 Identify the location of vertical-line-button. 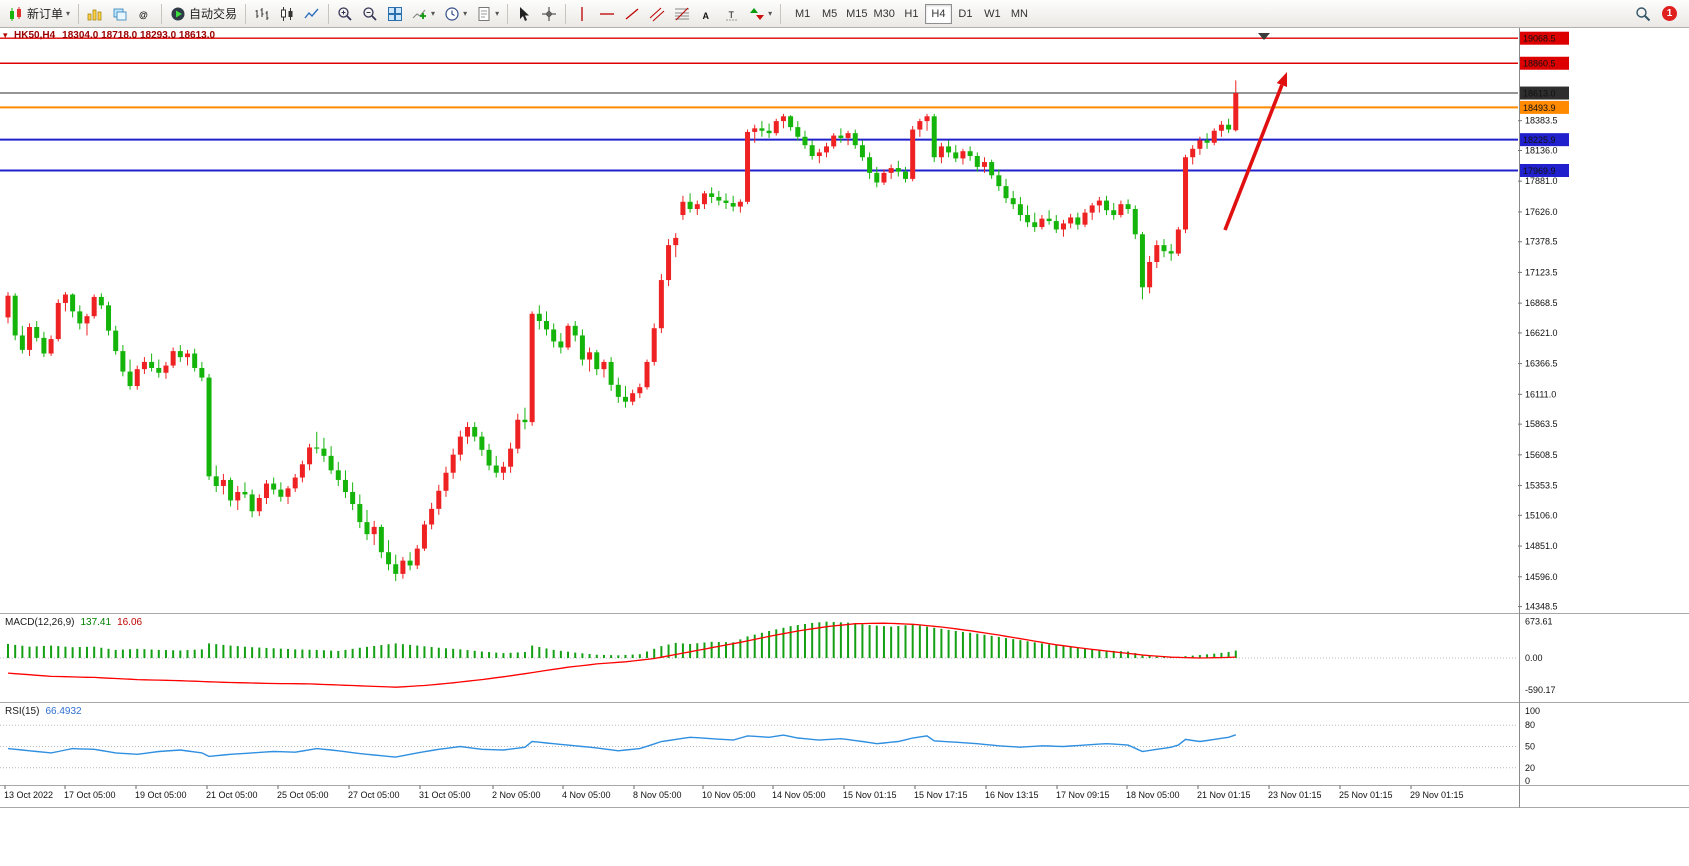
(582, 14).